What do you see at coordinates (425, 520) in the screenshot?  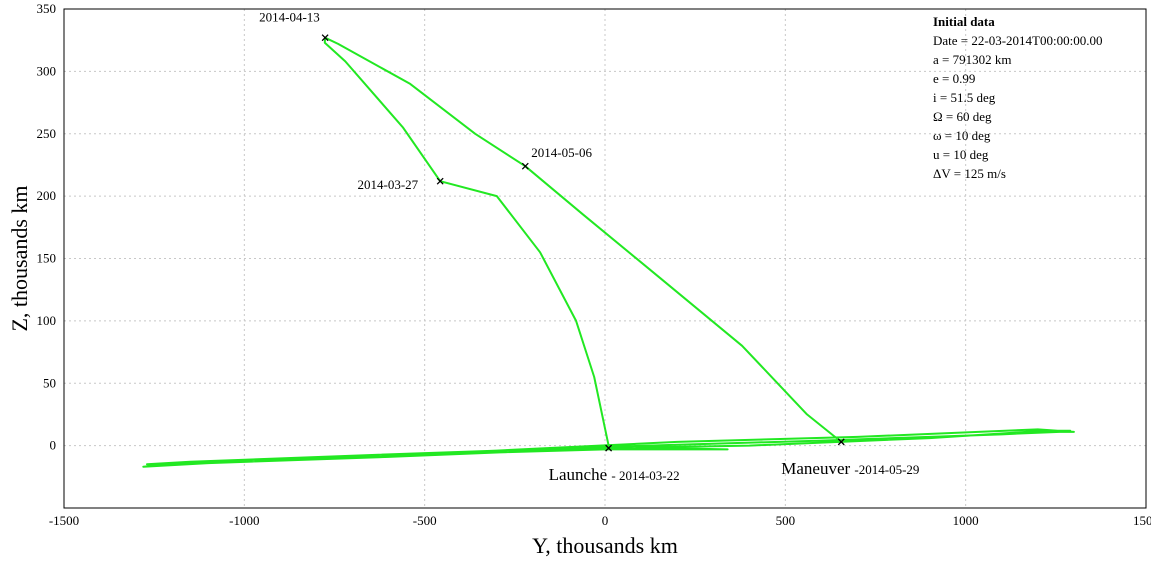 I see `x-tick-label: -500` at bounding box center [425, 520].